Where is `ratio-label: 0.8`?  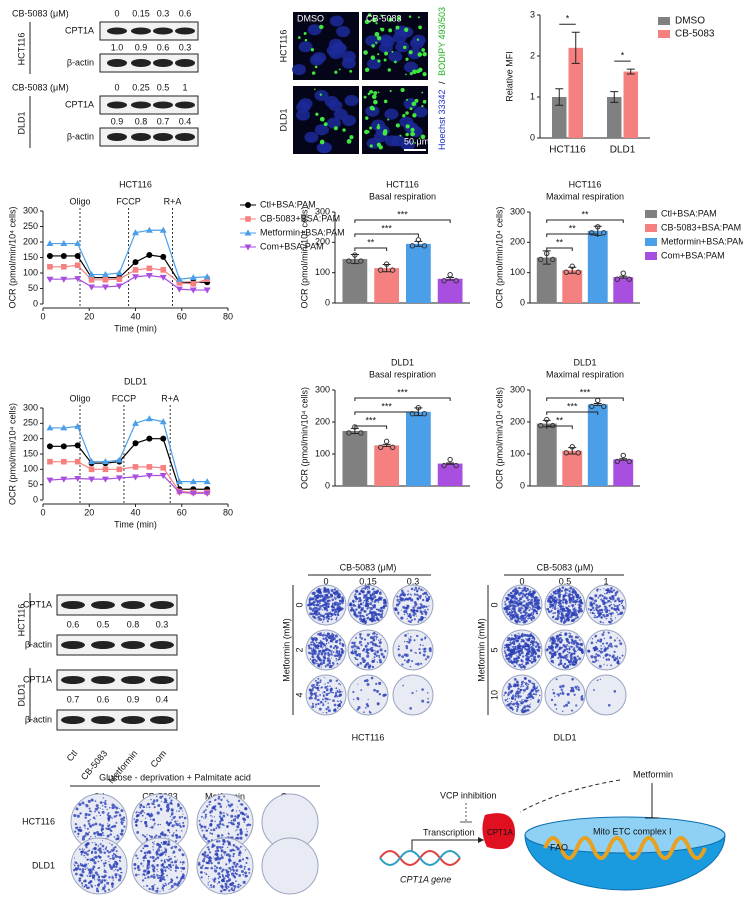
ratio-label: 0.8 is located at coordinates (133, 624).